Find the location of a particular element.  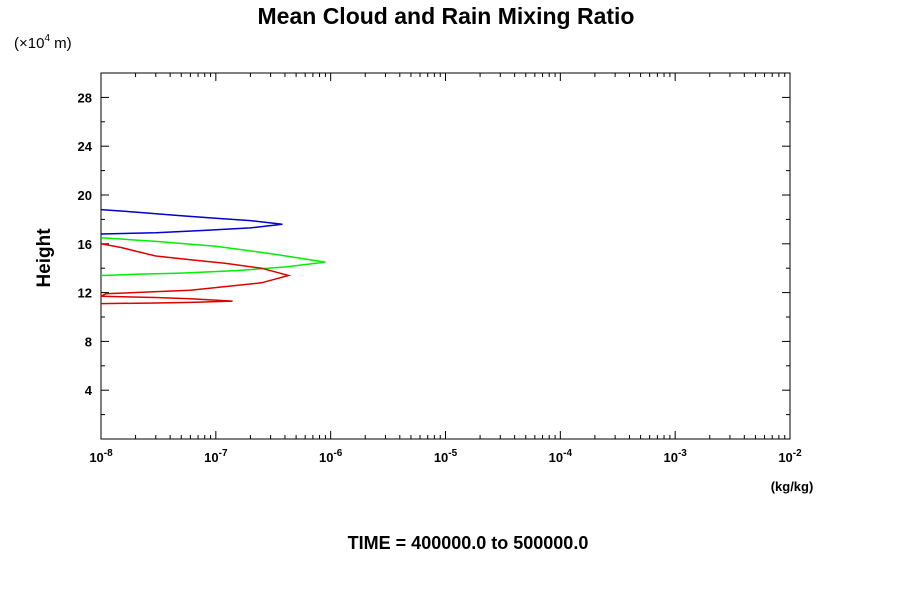

chart-title: Mean Cloud and Rain Mixing Ratio is located at coordinates (446, 16).